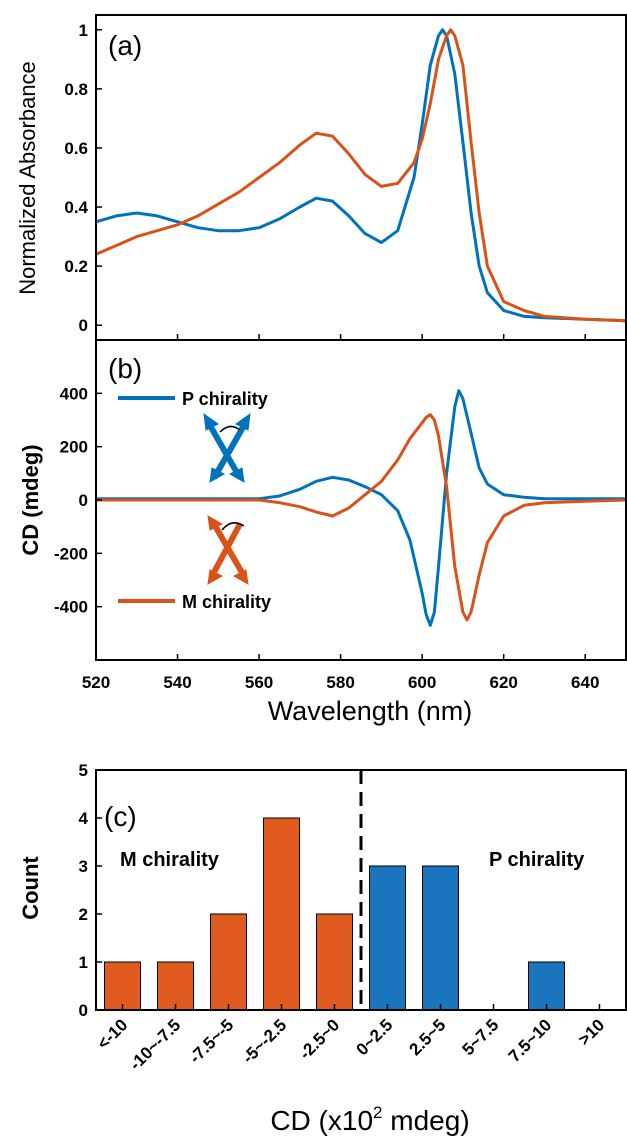 The width and height of the screenshot is (627, 1140). What do you see at coordinates (76, 266) in the screenshot?
I see `panel-a-ytick-label: 0.2` at bounding box center [76, 266].